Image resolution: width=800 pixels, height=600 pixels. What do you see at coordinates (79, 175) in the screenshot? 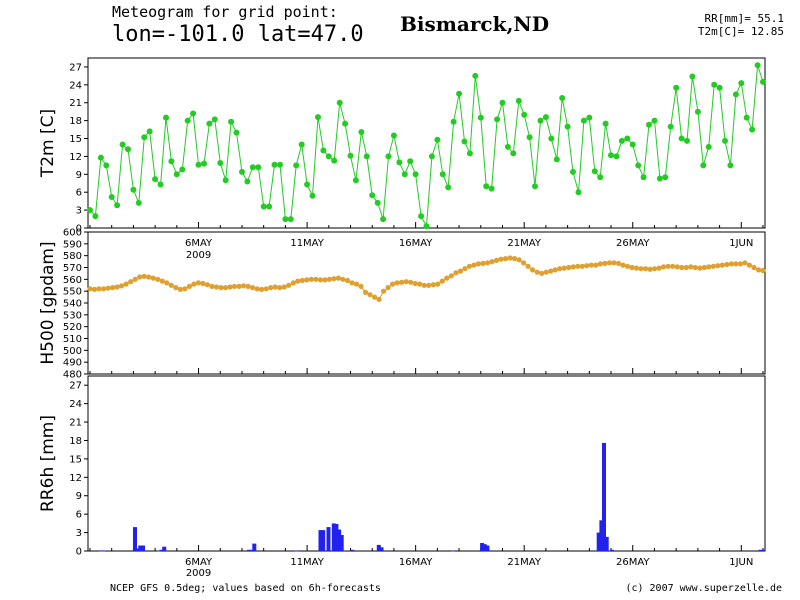
I see `t2m-y-tick-label: 9` at bounding box center [79, 175].